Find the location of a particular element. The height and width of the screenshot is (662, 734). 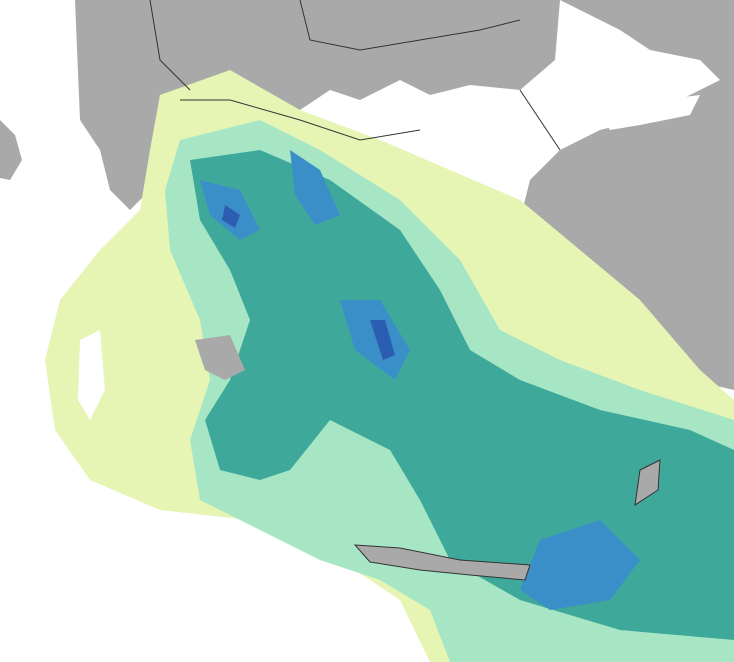

precip-light-island is located at coordinates (91, 375).